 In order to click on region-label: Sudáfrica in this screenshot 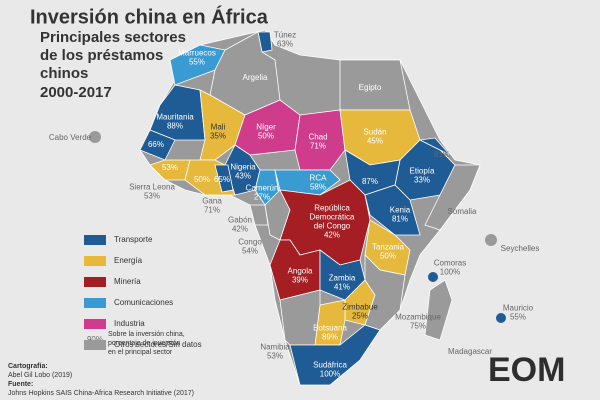, I will do `click(330, 365)`.